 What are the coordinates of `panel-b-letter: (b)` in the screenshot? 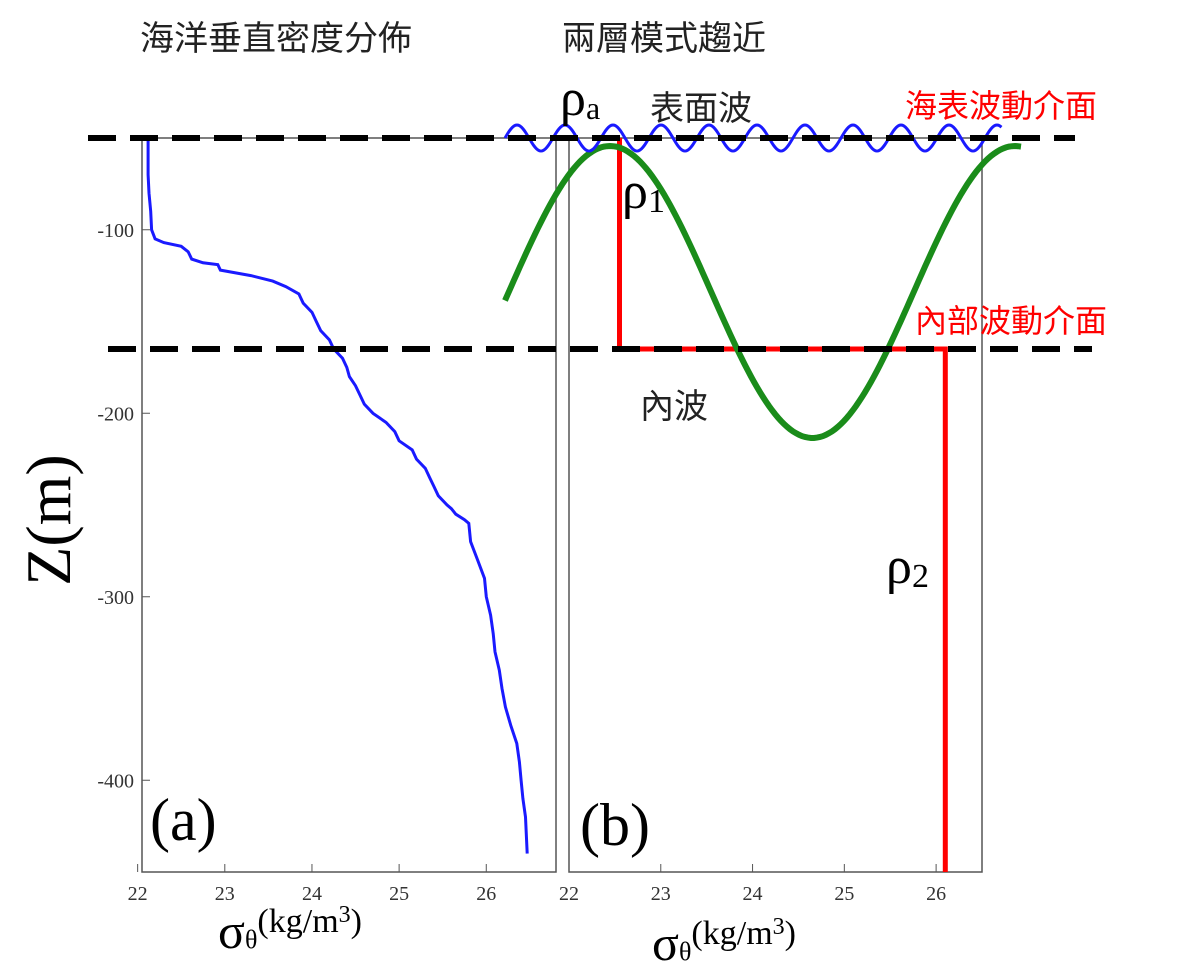 It's located at (615, 825).